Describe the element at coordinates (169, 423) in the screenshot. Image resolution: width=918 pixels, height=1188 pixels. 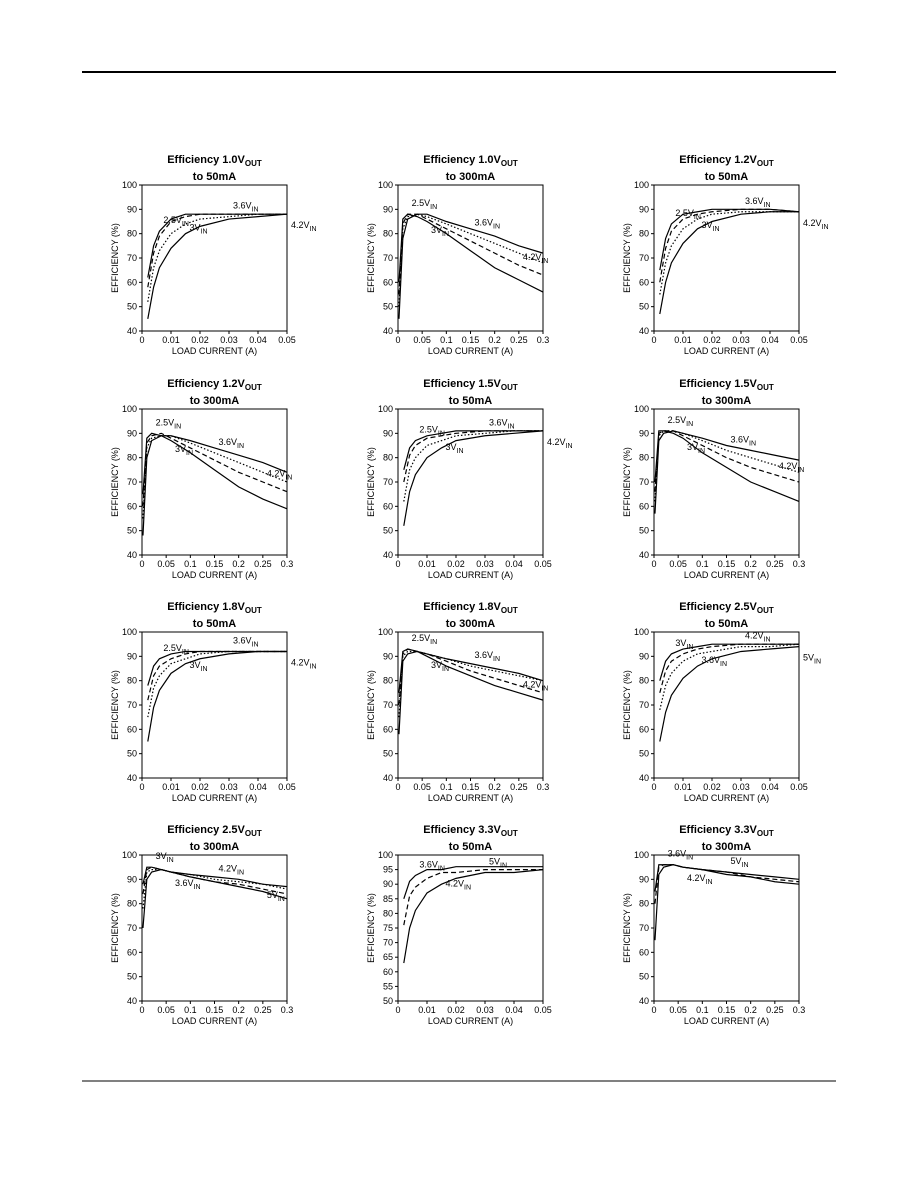
I see `series-label: 2.5VIN` at that location.